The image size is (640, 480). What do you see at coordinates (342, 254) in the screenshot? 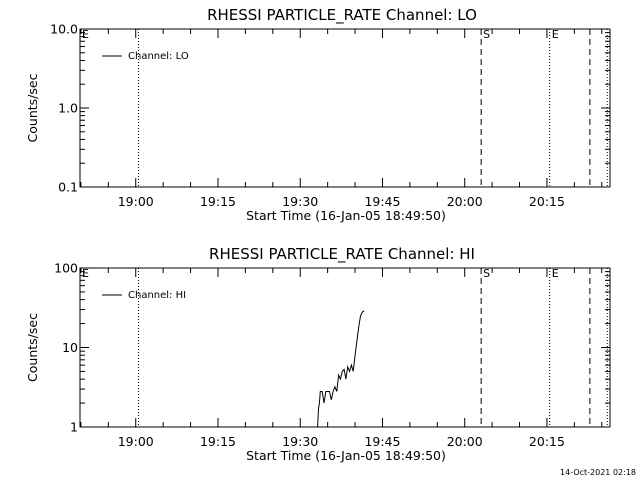
I see `chart-title: RHESSI PARTICLE_RATE Channel: HI` at bounding box center [342, 254].